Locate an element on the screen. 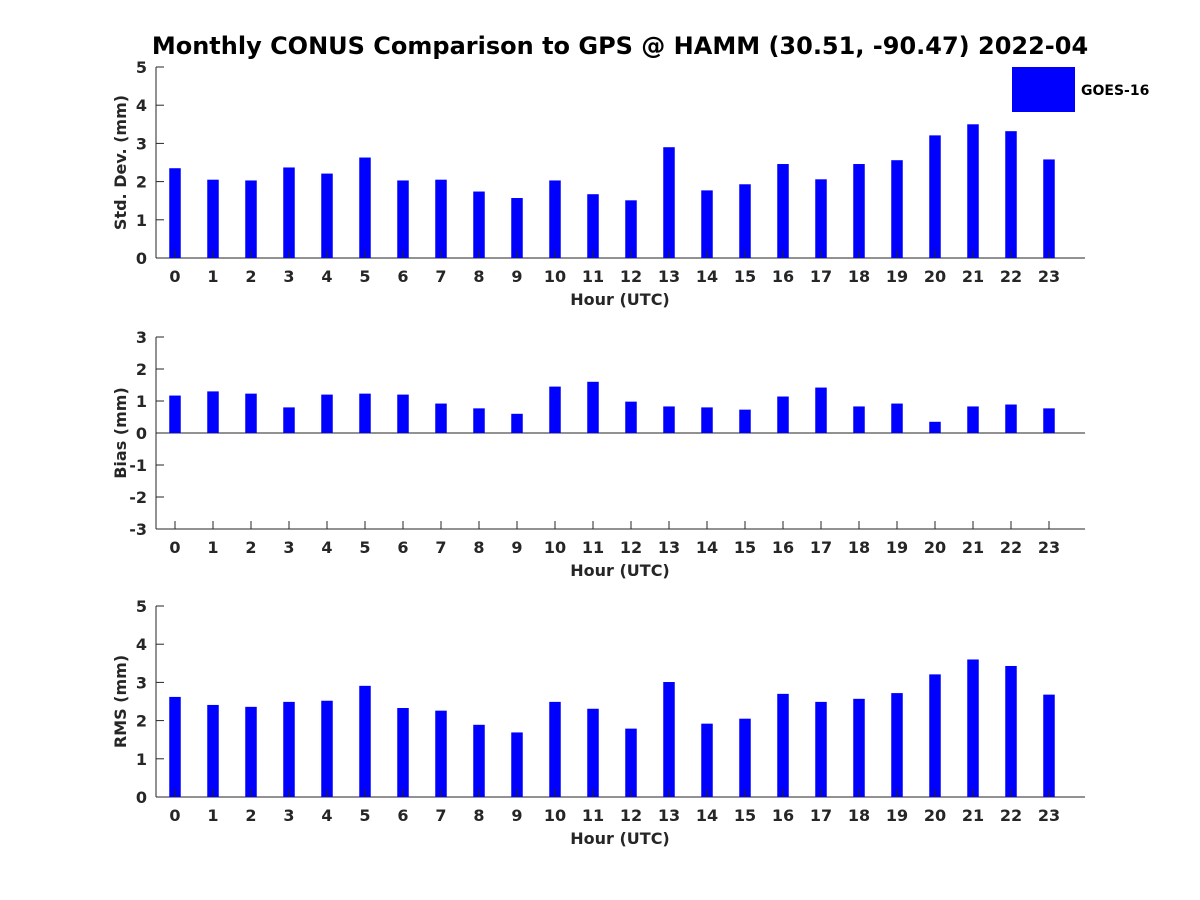 Image resolution: width=1200 pixels, height=900 pixels. bias-x-tick-label: 7 is located at coordinates (440, 547).